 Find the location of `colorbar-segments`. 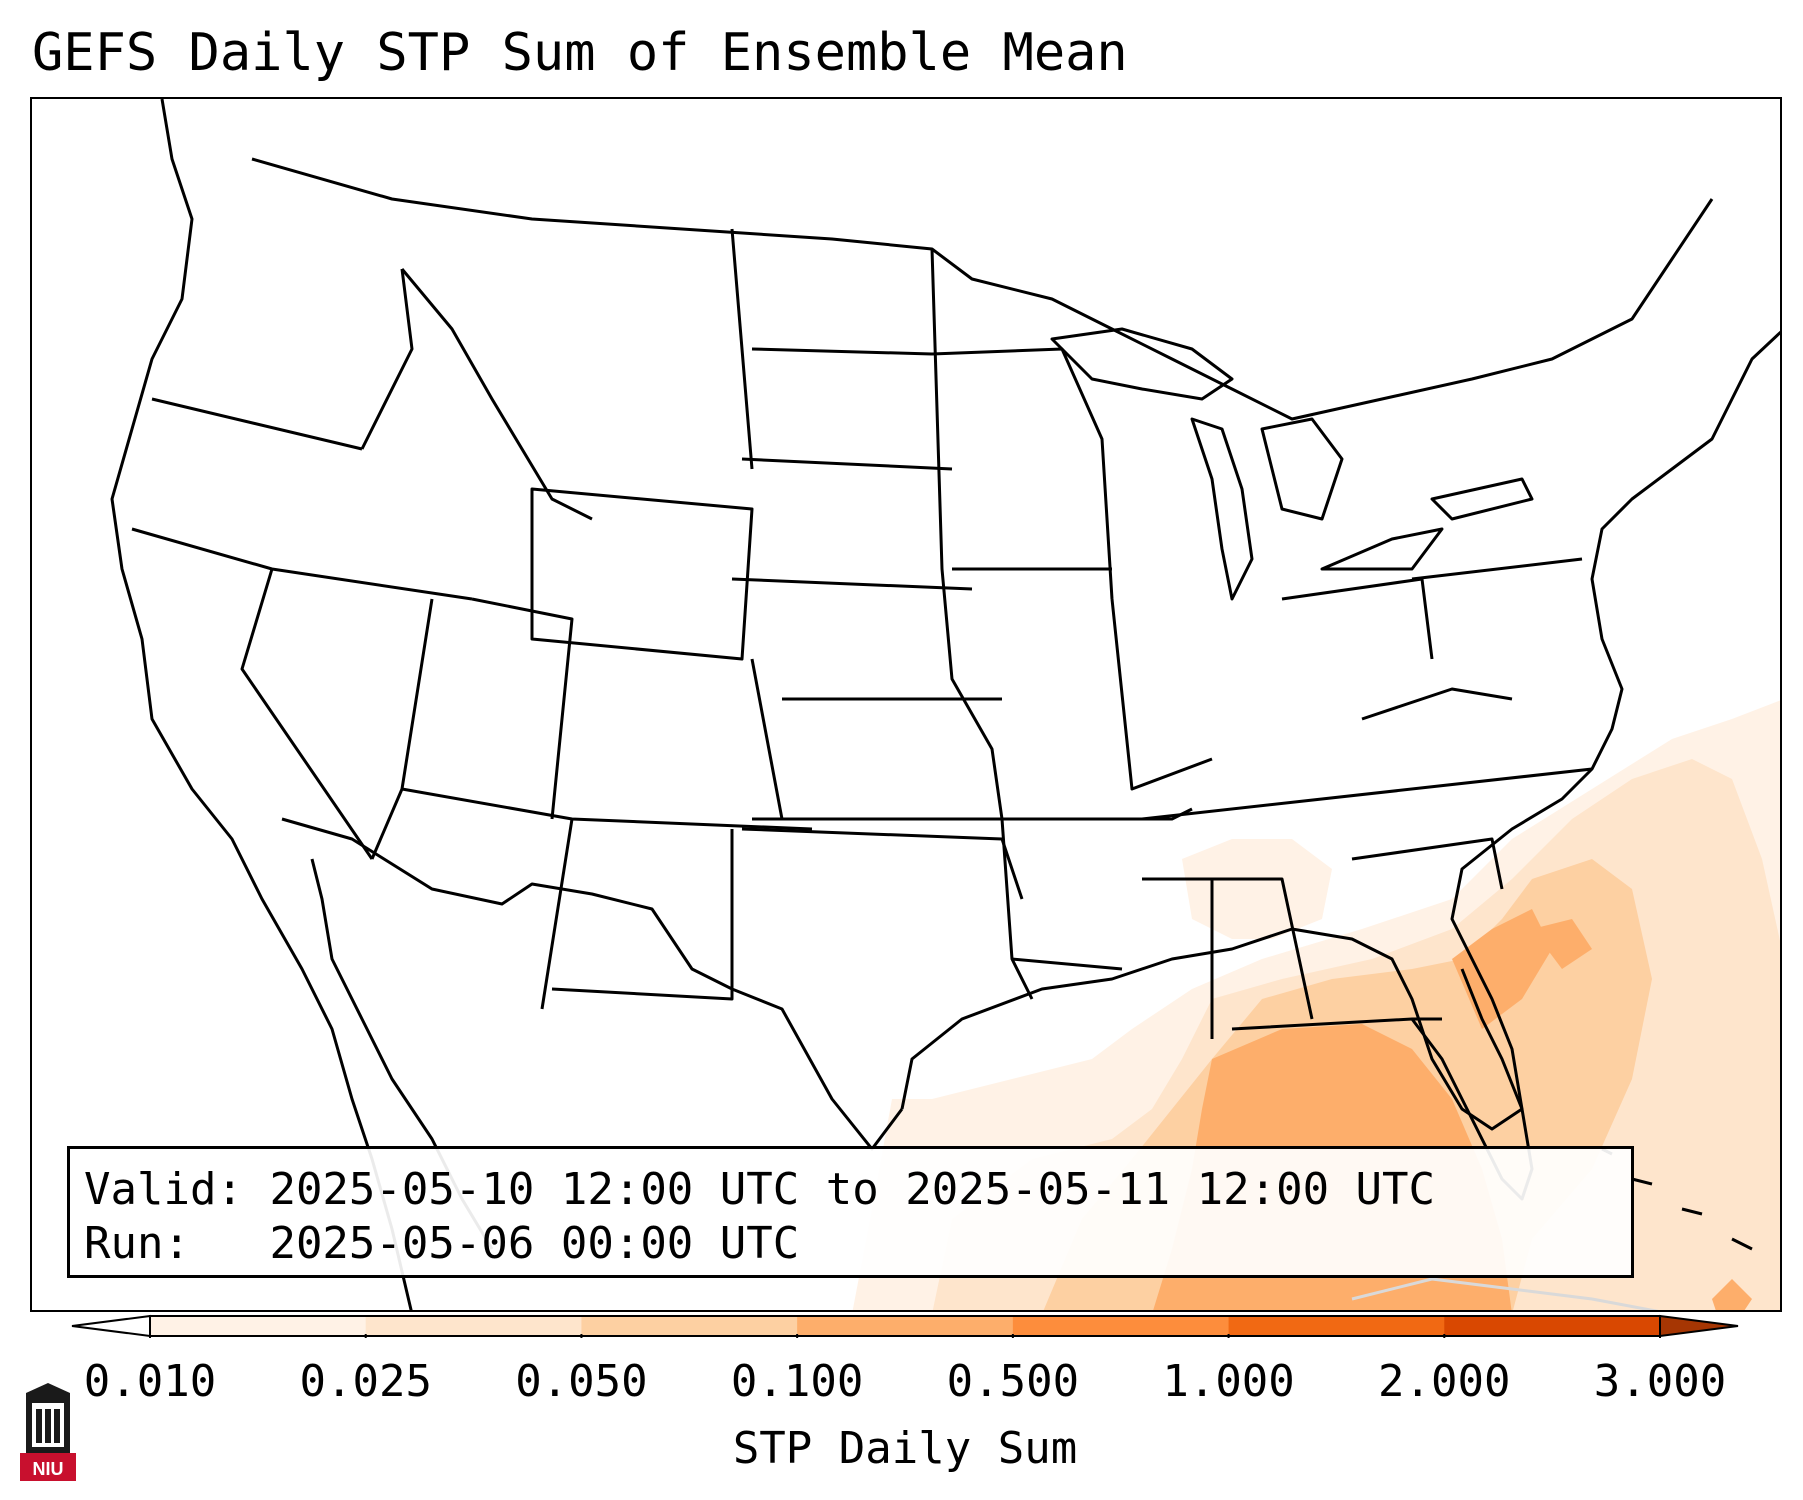

colorbar-segments is located at coordinates (905, 1326).